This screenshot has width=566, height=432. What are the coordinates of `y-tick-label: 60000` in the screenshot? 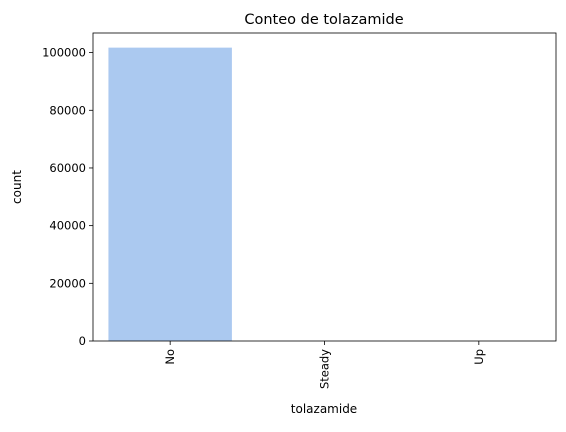 It's located at (67, 168).